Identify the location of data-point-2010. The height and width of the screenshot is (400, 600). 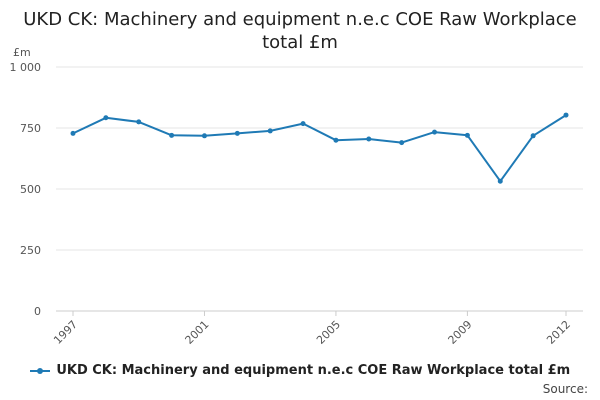
(500, 181).